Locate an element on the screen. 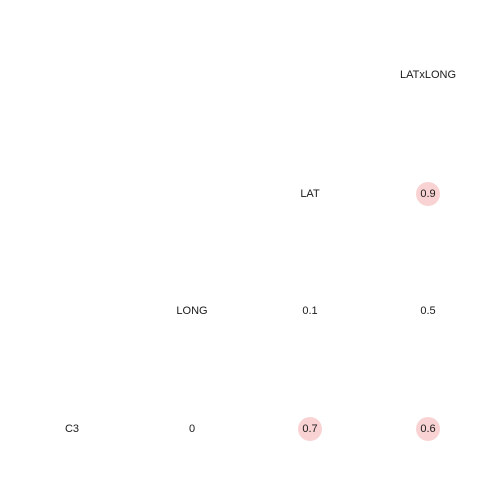 Image resolution: width=504 pixels, height=504 pixels. variable-label-latxlong: LATxLONG is located at coordinates (428, 75).